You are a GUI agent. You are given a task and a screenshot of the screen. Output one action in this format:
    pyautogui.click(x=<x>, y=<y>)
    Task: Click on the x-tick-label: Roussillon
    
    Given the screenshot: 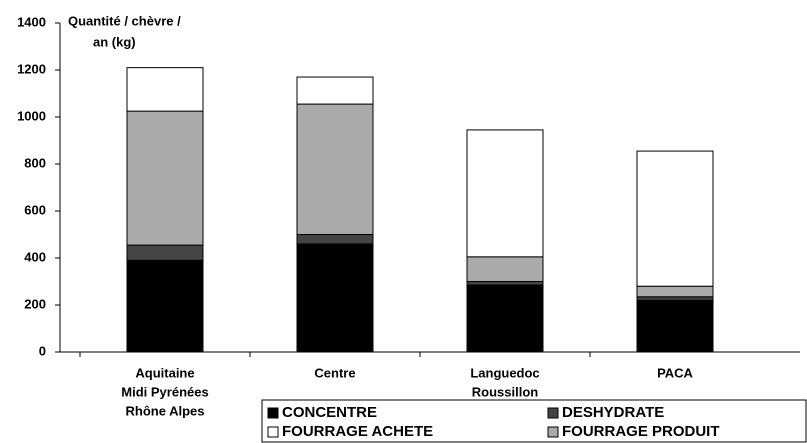 What is the action you would take?
    pyautogui.click(x=505, y=391)
    